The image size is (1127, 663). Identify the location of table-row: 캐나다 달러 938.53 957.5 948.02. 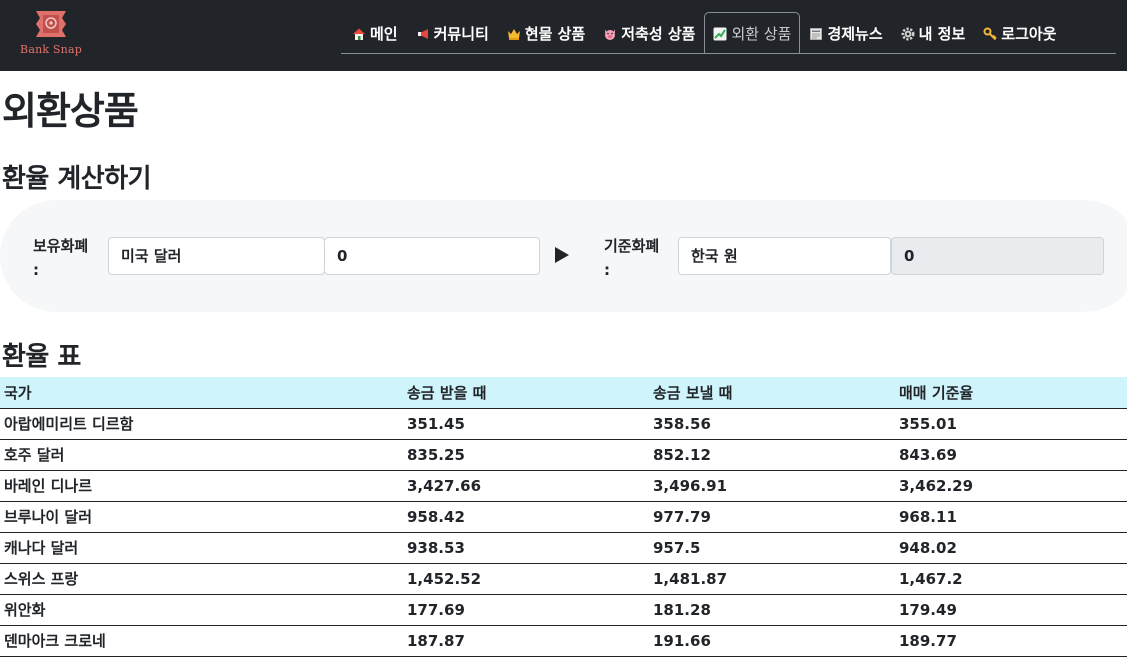
(563, 548).